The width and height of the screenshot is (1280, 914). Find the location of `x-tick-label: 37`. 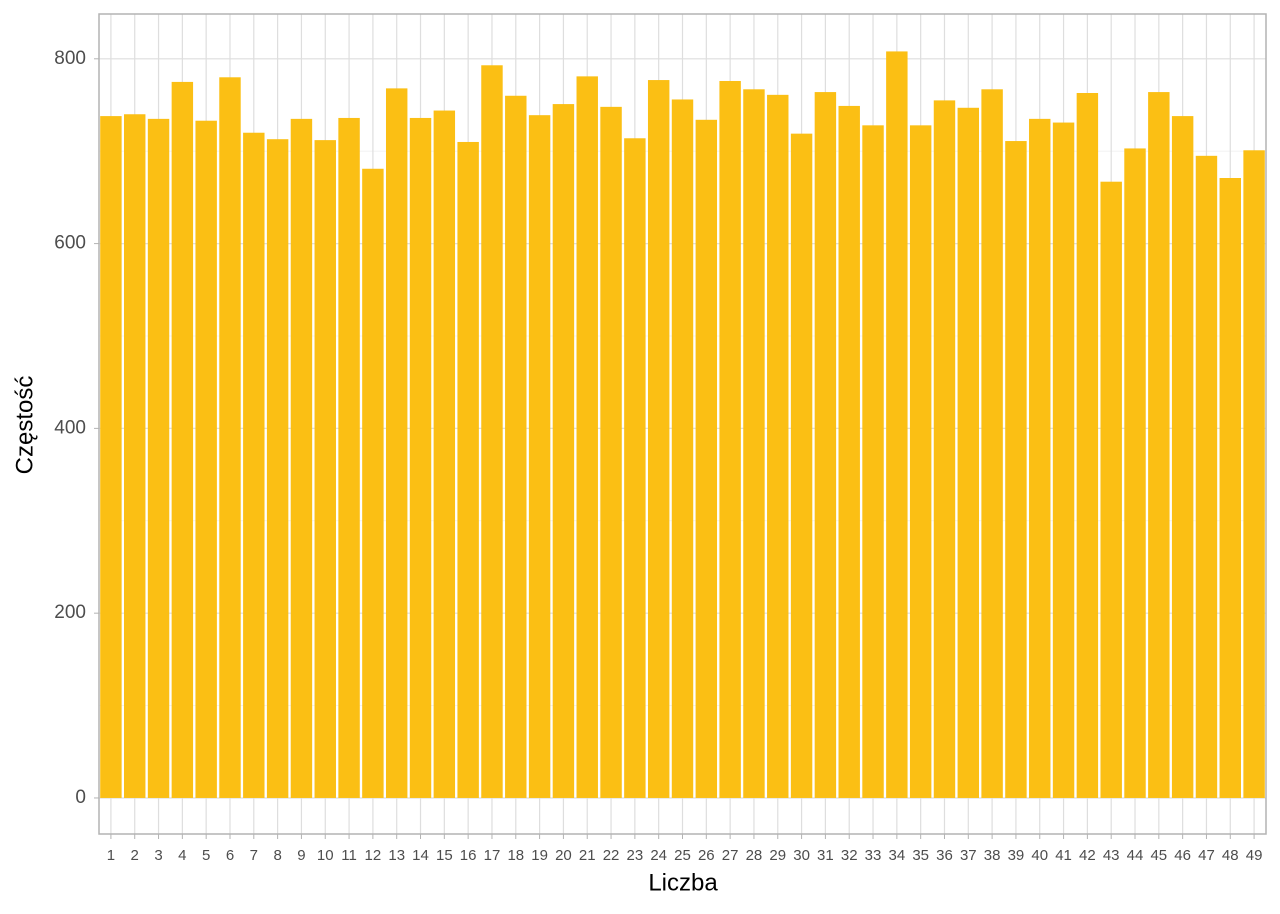

x-tick-label: 37 is located at coordinates (968, 855).